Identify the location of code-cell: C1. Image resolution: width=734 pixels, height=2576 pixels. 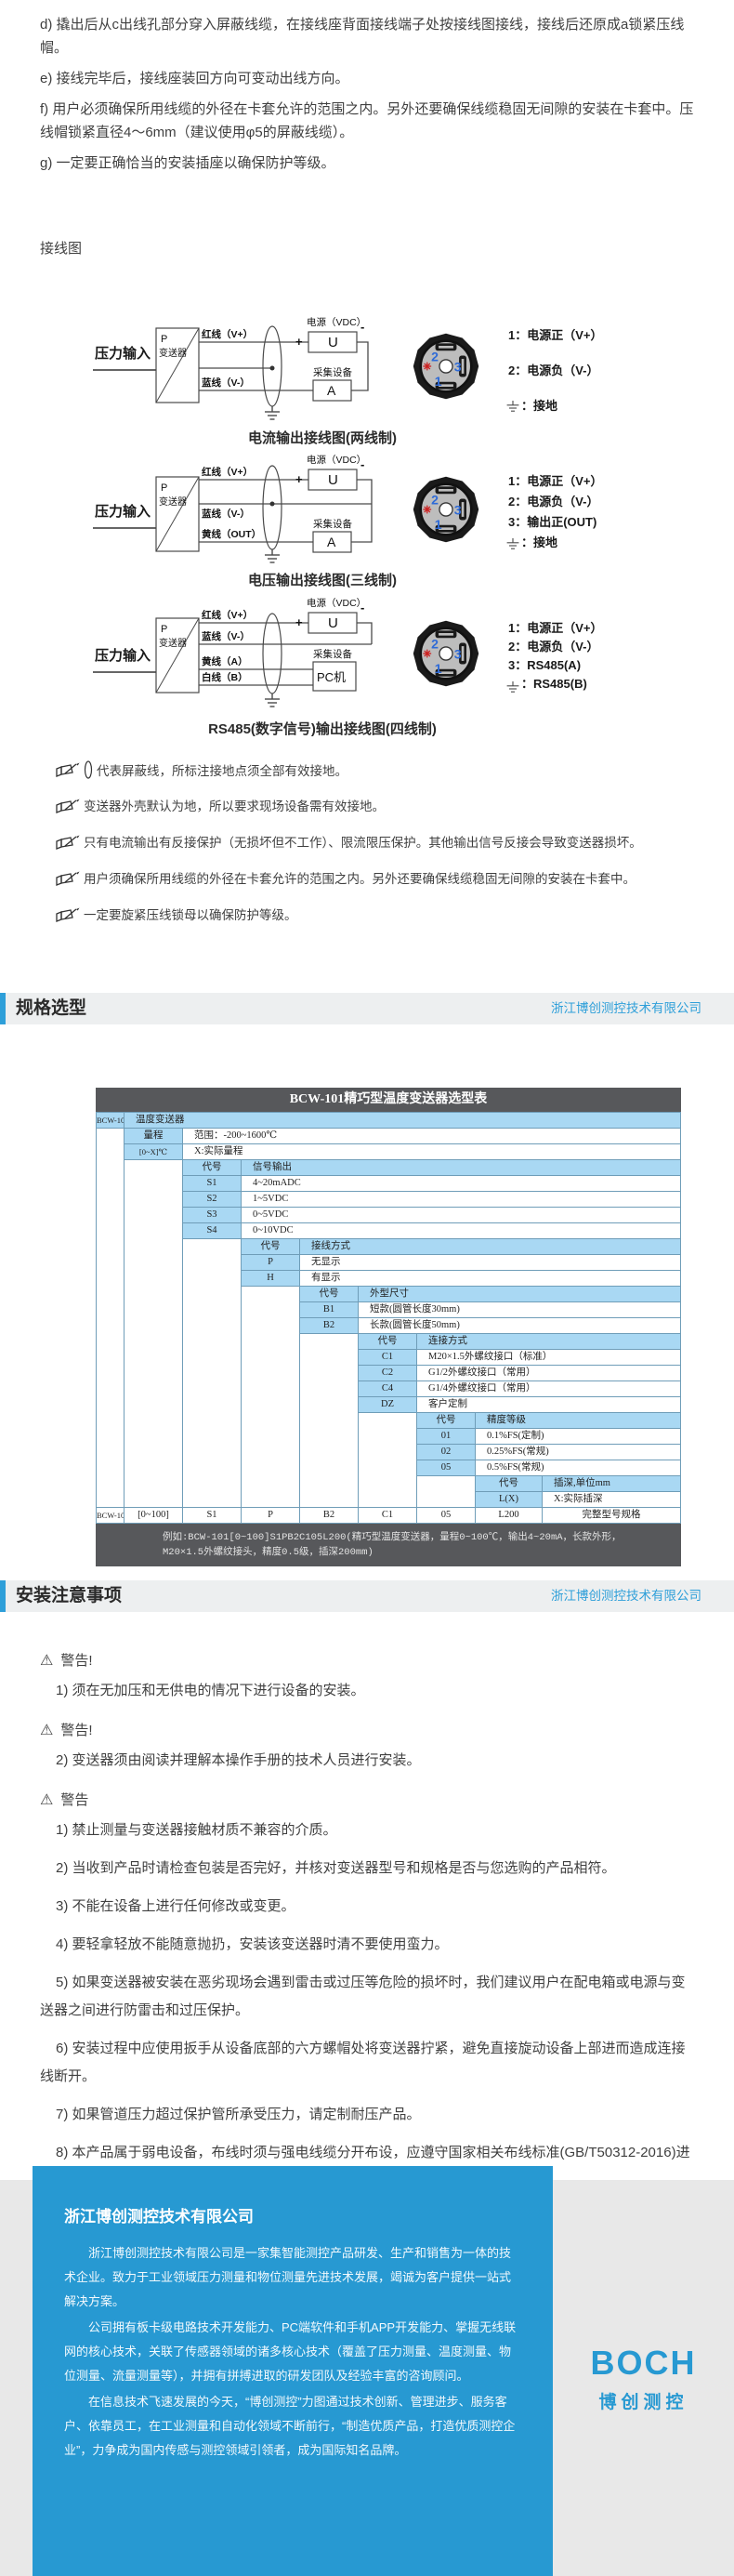
(387, 1357).